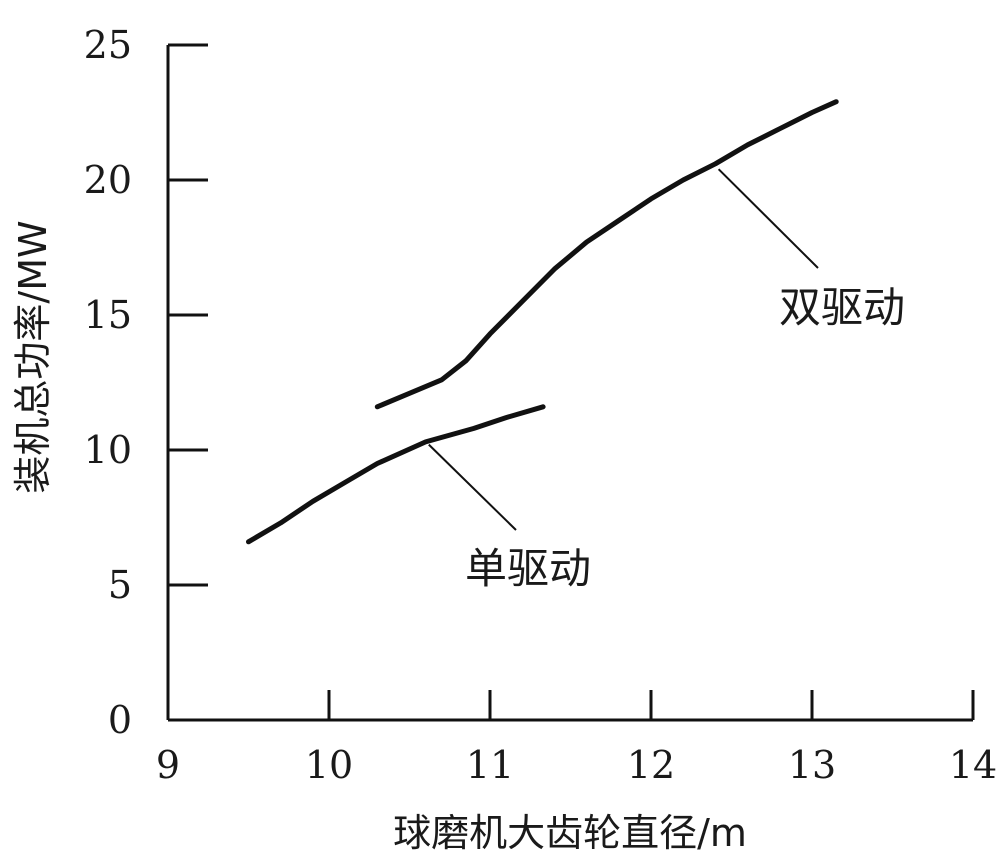 The height and width of the screenshot is (864, 1004). Describe the element at coordinates (812, 765) in the screenshot. I see `x-tick-label: 13` at that location.